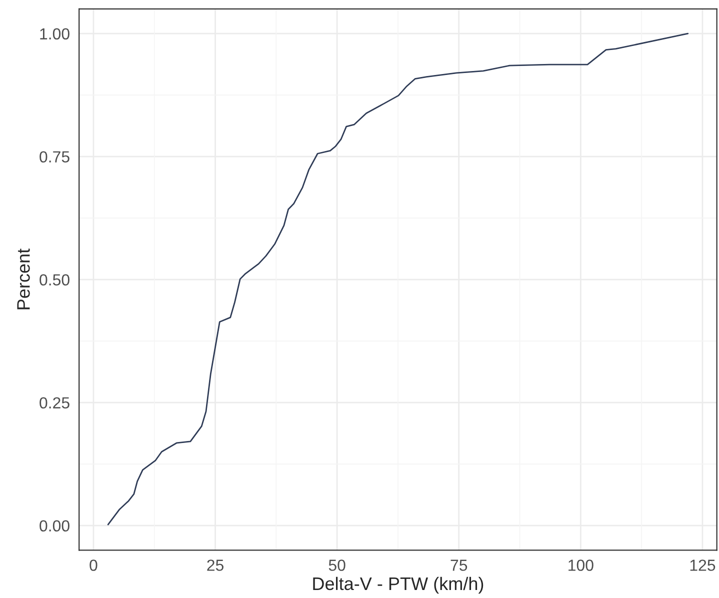 This screenshot has width=719, height=598. What do you see at coordinates (55, 34) in the screenshot?
I see `y-tick-label: 1.00` at bounding box center [55, 34].